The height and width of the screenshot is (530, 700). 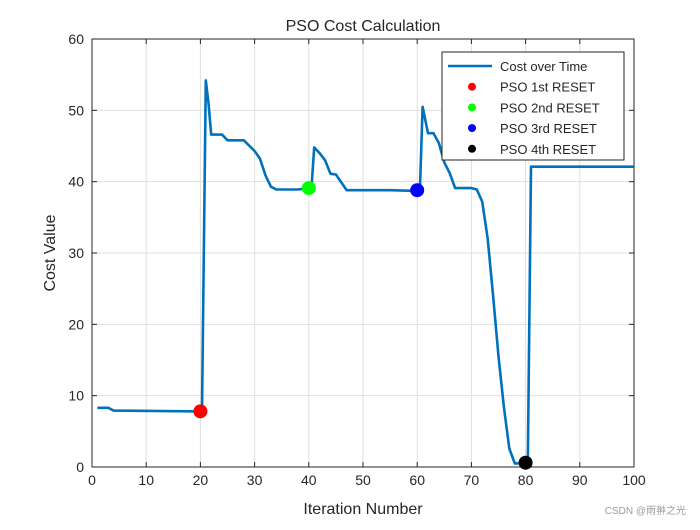 What do you see at coordinates (255, 480) in the screenshot?
I see `x-tick-label: 30` at bounding box center [255, 480].